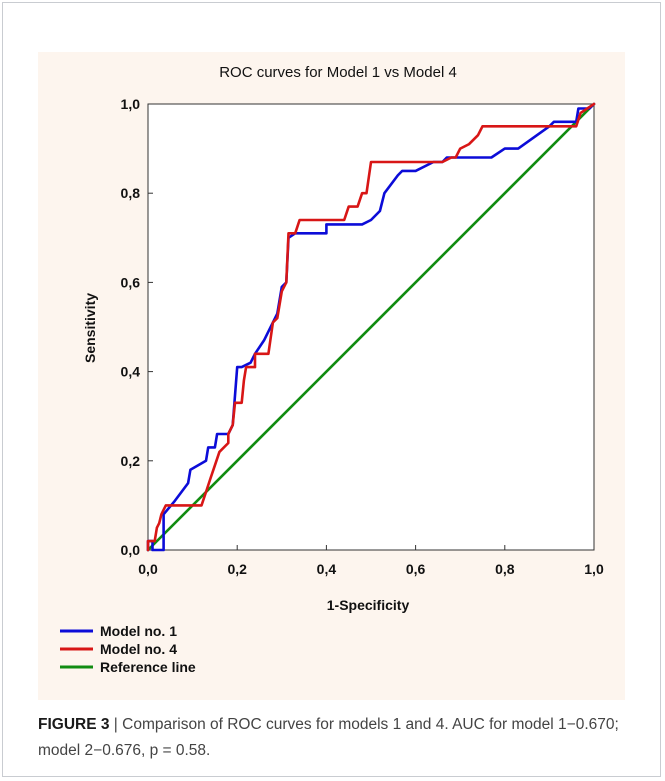  I want to click on y-tick-label: 1,0, so click(131, 104).